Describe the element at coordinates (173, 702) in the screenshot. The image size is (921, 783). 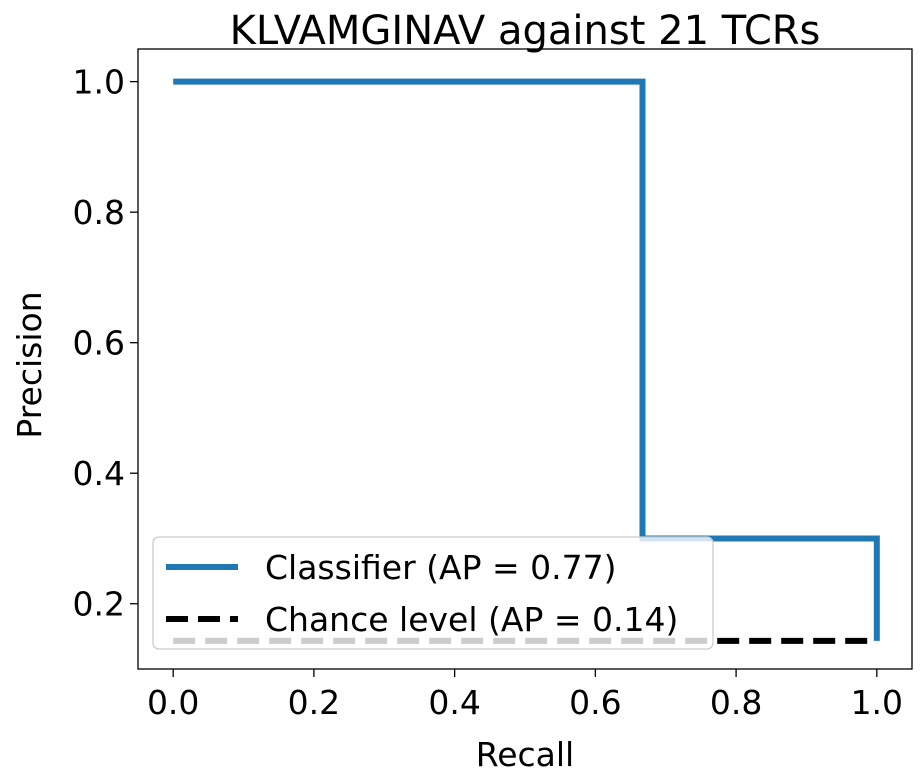
I see `x-tick-label: 0.0` at that location.